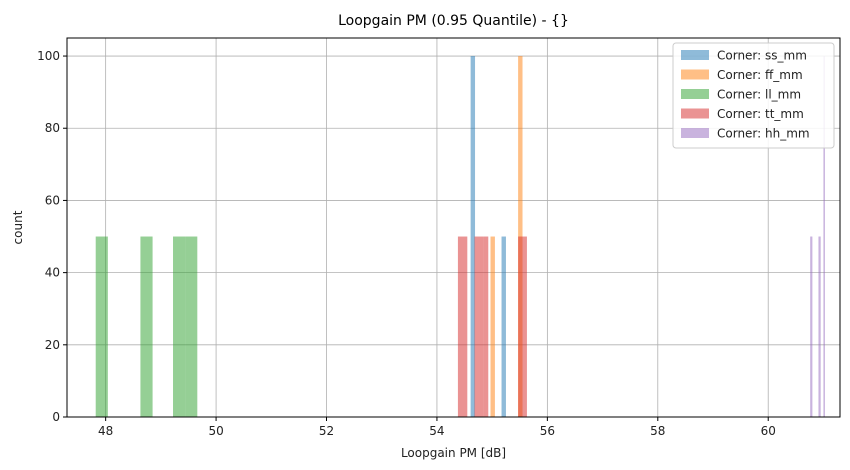 The image size is (850, 470). What do you see at coordinates (768, 431) in the screenshot?
I see `x-tick-label: 60` at bounding box center [768, 431].